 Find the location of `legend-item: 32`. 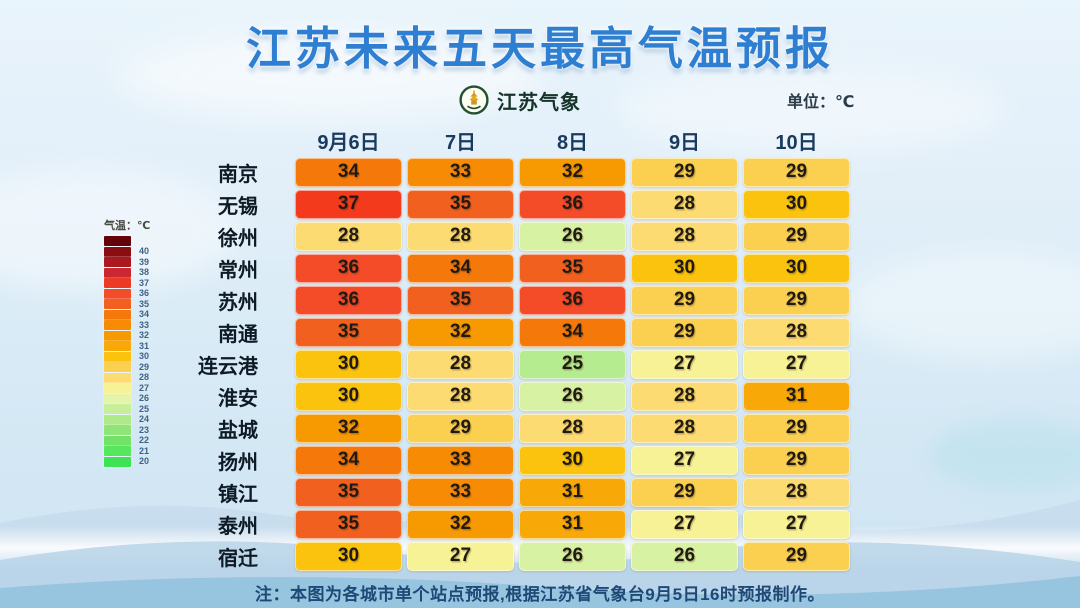

legend-item: 32 is located at coordinates (127, 336).